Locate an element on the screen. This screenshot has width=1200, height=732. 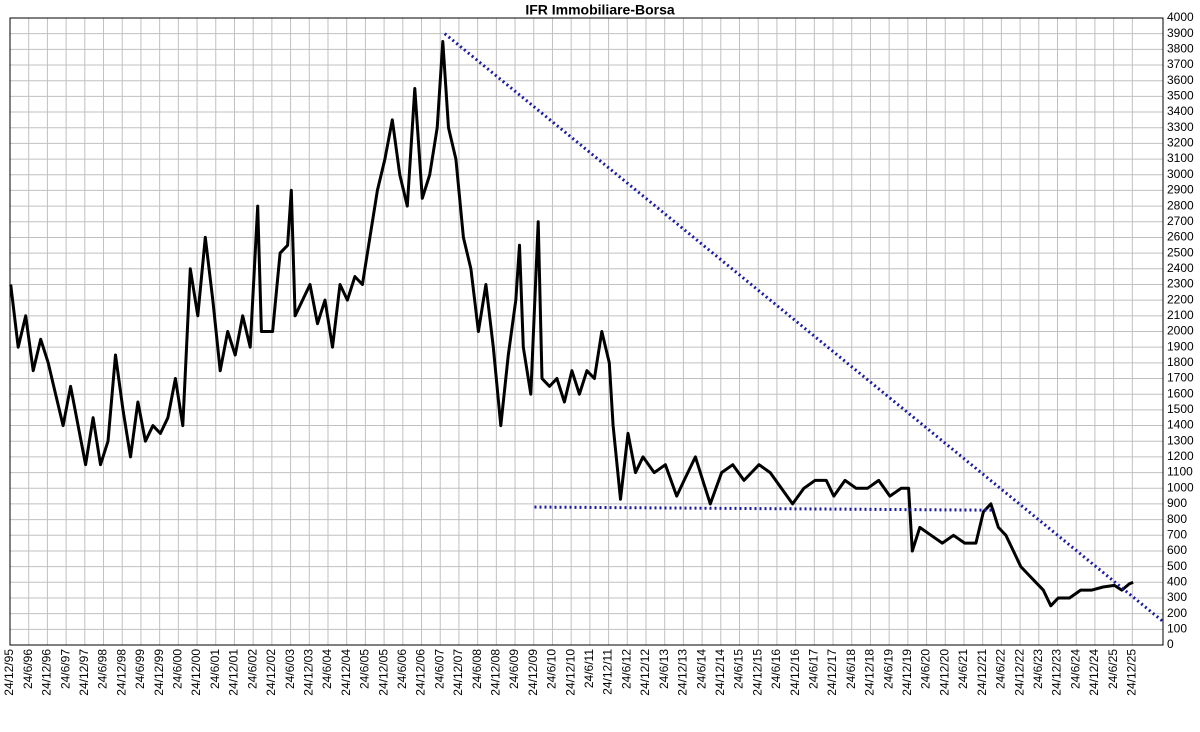
x-tick-label: 24/6/17 is located at coordinates (814, 669).